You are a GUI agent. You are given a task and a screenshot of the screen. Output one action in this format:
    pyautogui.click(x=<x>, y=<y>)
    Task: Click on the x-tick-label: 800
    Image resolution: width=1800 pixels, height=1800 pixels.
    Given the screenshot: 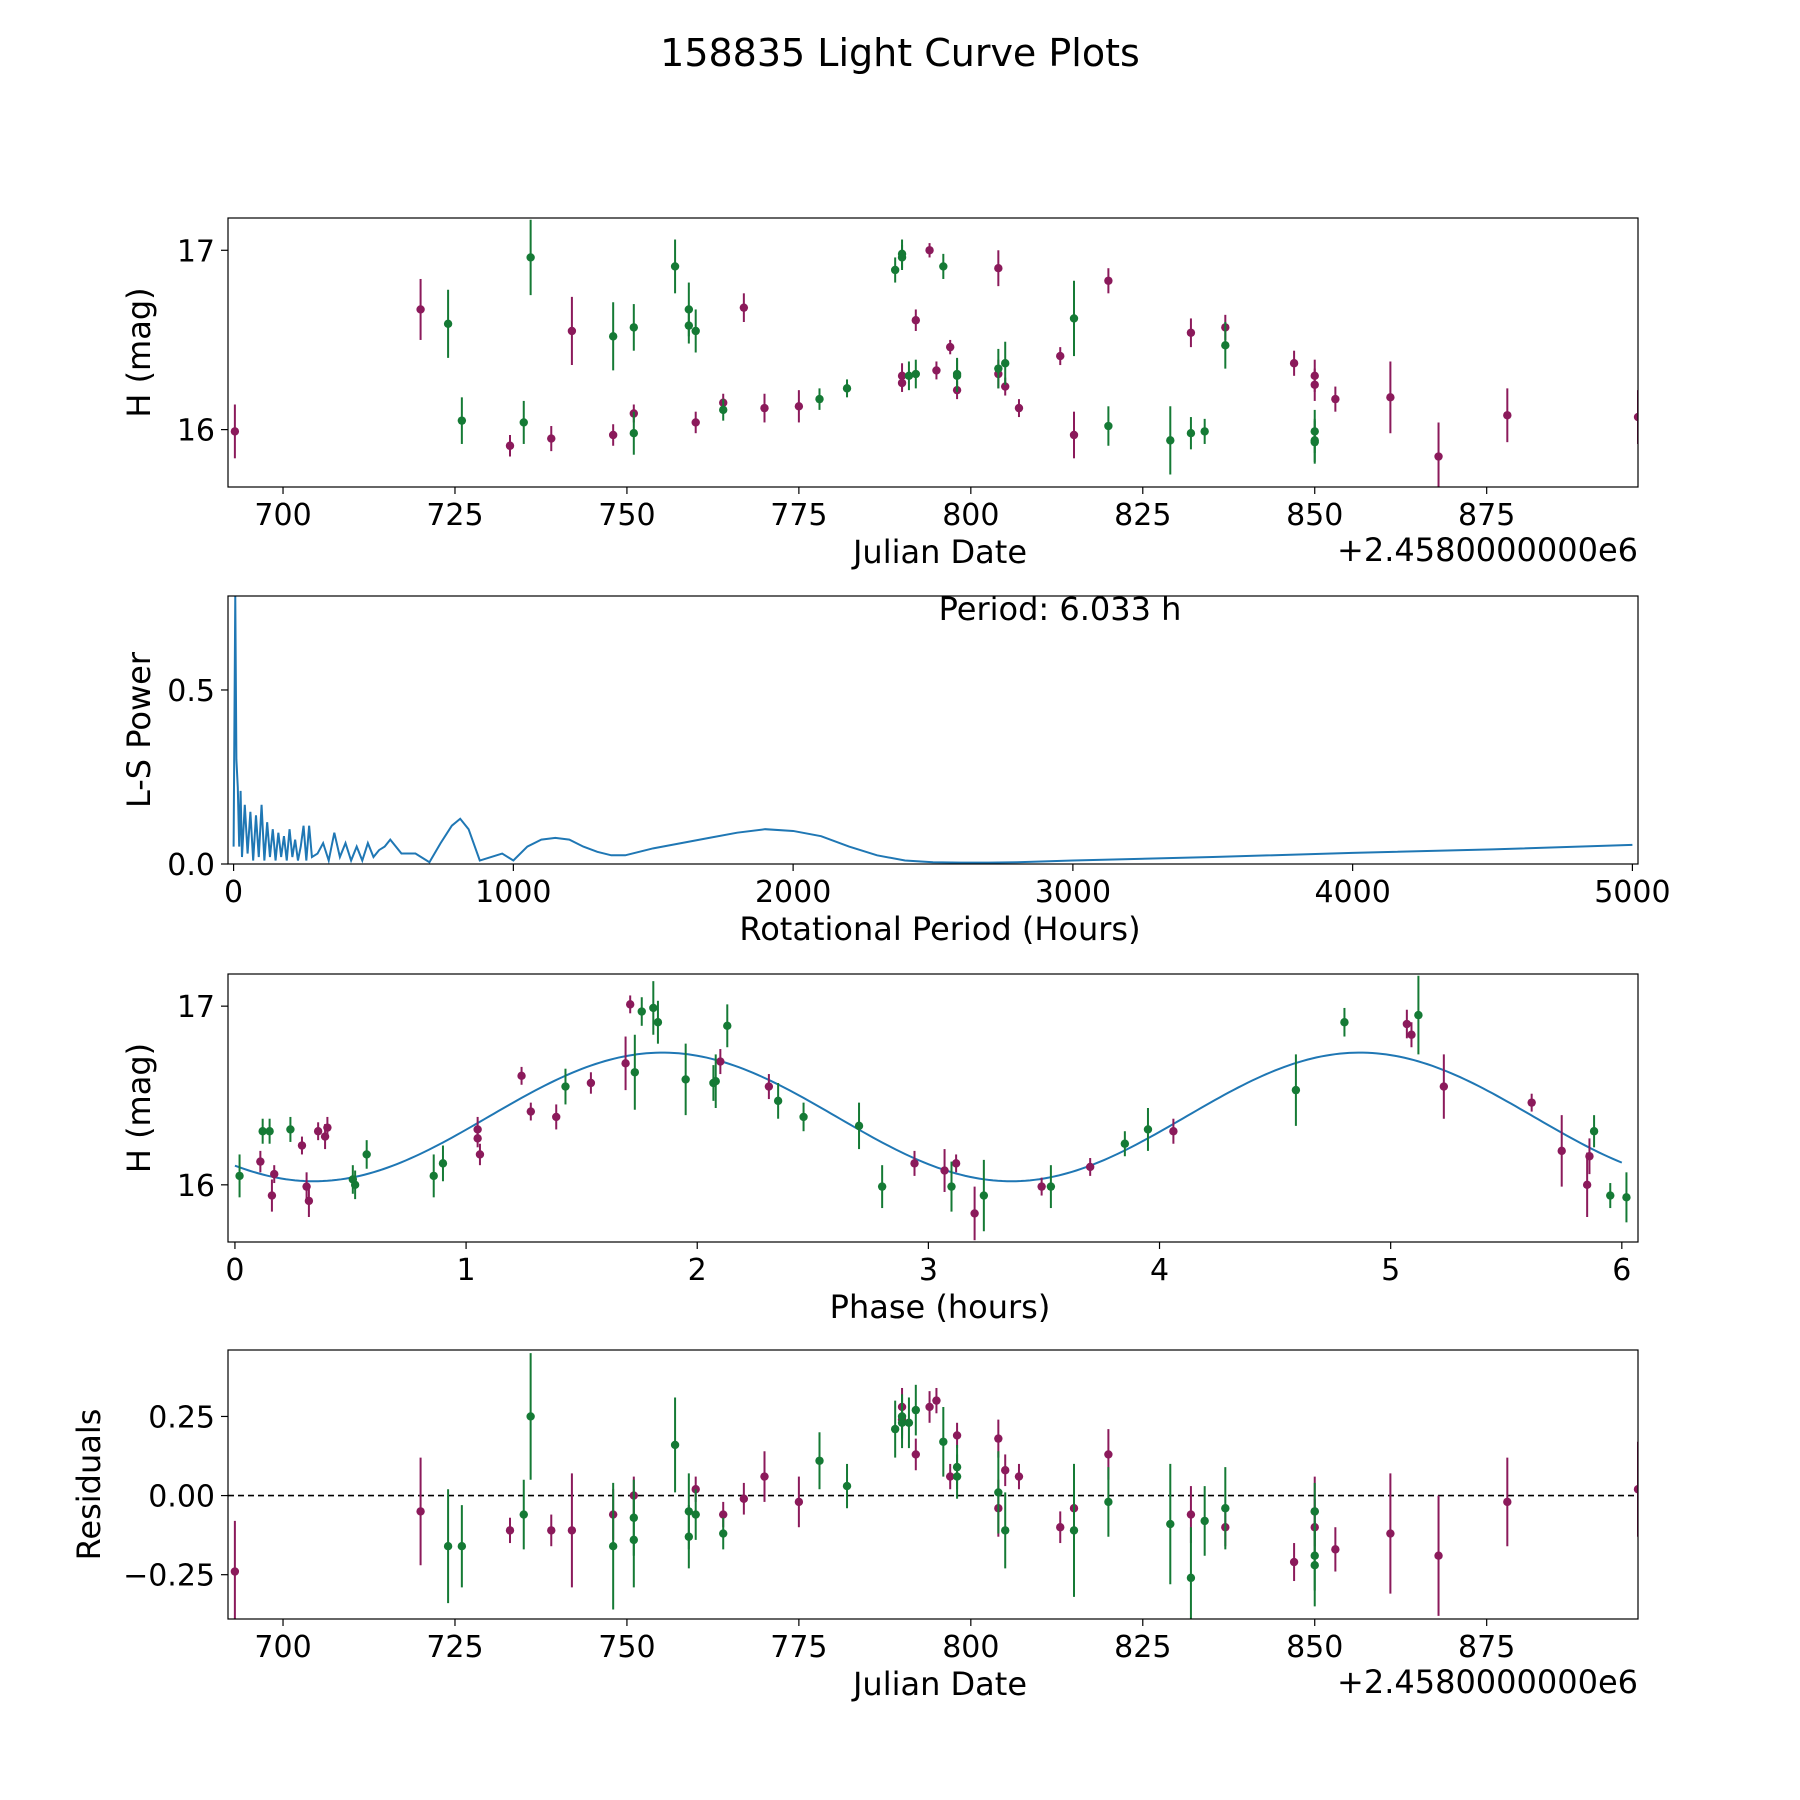 What is the action you would take?
    pyautogui.click(x=970, y=1647)
    